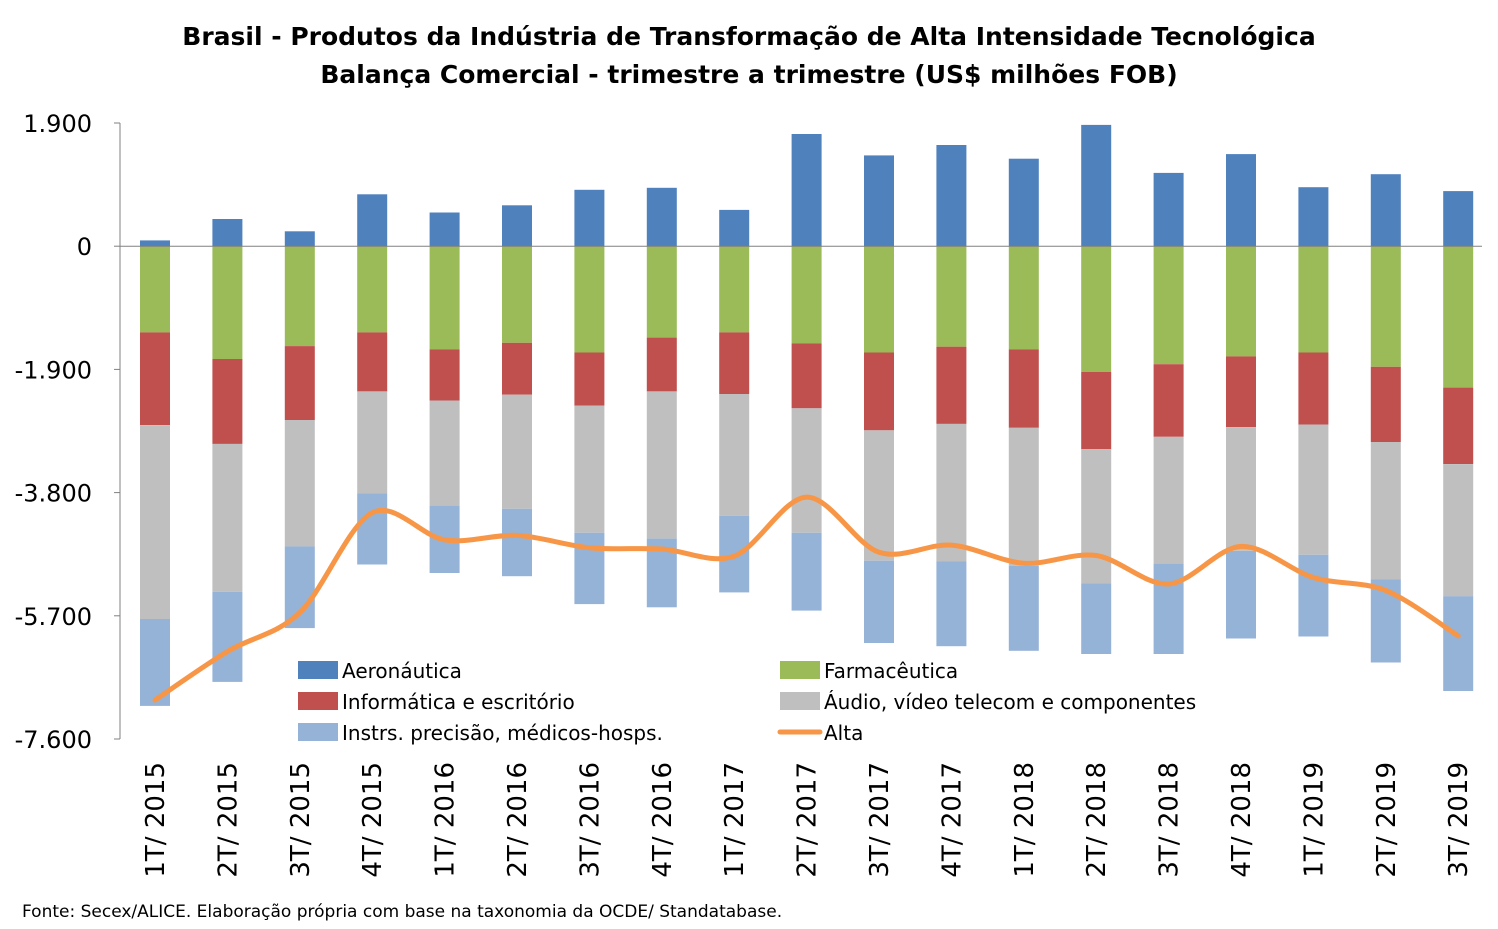 The width and height of the screenshot is (1498, 929). Describe the element at coordinates (589, 379) in the screenshot. I see `bar-informatica-e-escritorio-3t-2016` at that location.